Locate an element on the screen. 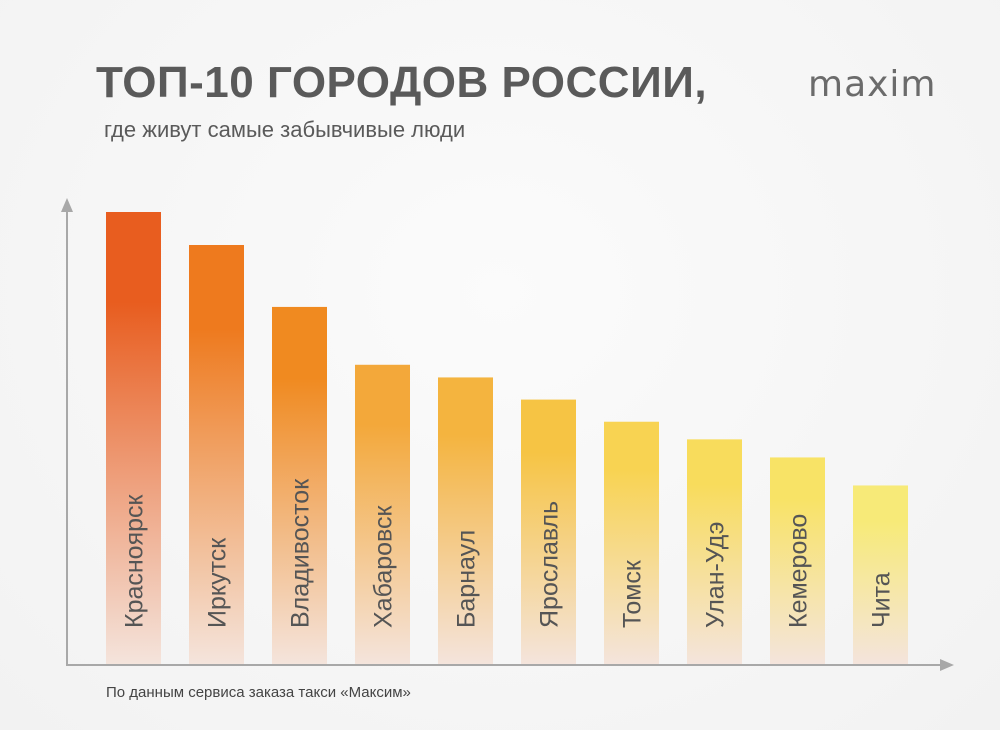 The width and height of the screenshot is (1000, 730). source-note: По данным сервиса заказа такси «Максим» is located at coordinates (258, 692).